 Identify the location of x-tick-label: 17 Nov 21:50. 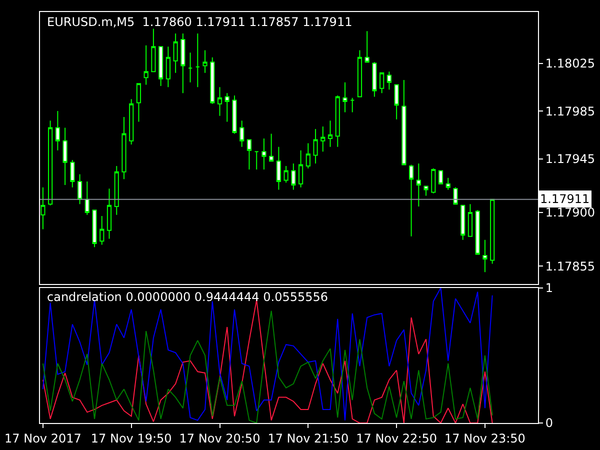
(308, 438).